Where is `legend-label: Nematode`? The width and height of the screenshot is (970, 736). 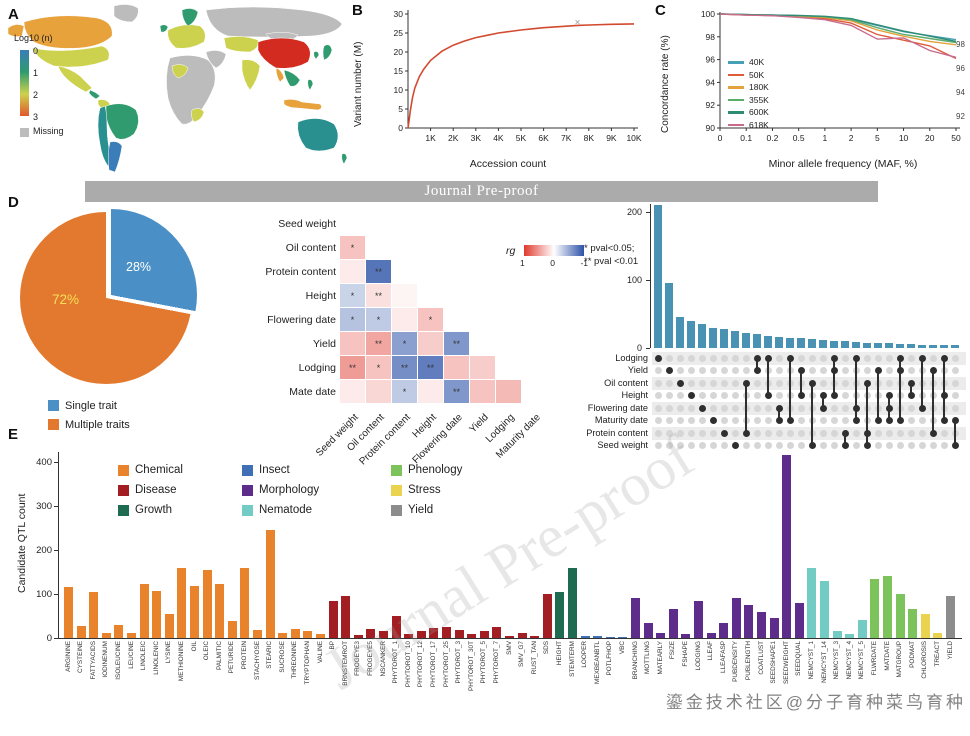 legend-label: Nematode is located at coordinates (286, 510).